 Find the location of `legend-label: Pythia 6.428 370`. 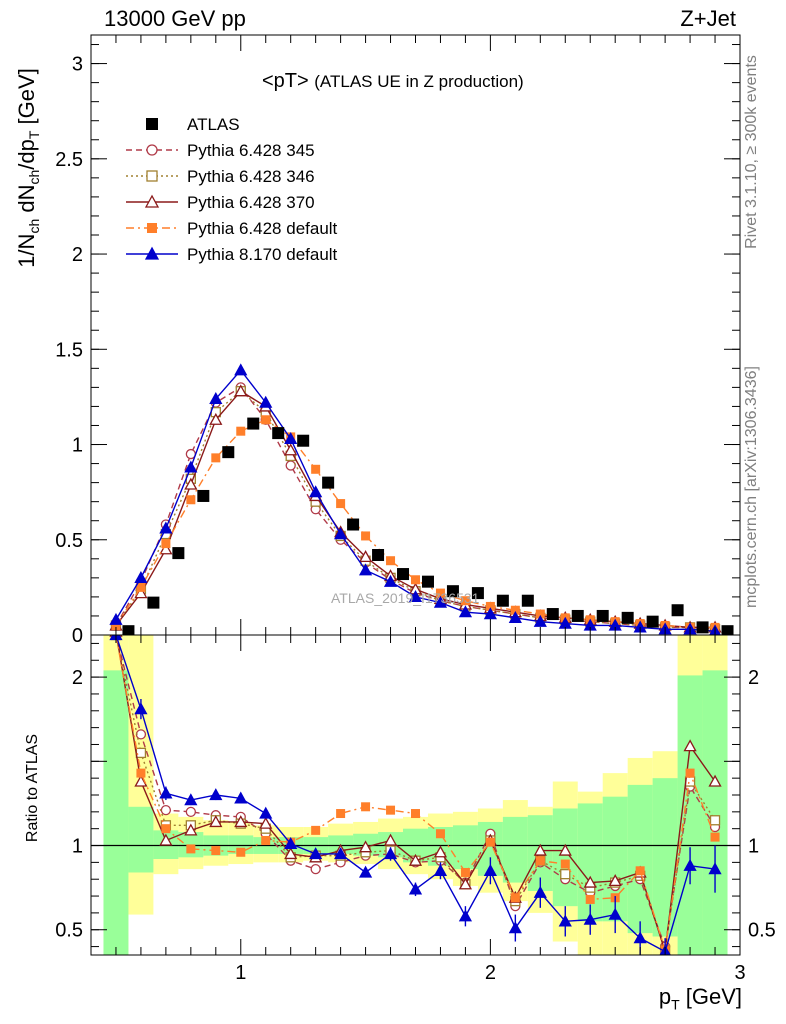

legend-label: Pythia 6.428 370 is located at coordinates (251, 202).